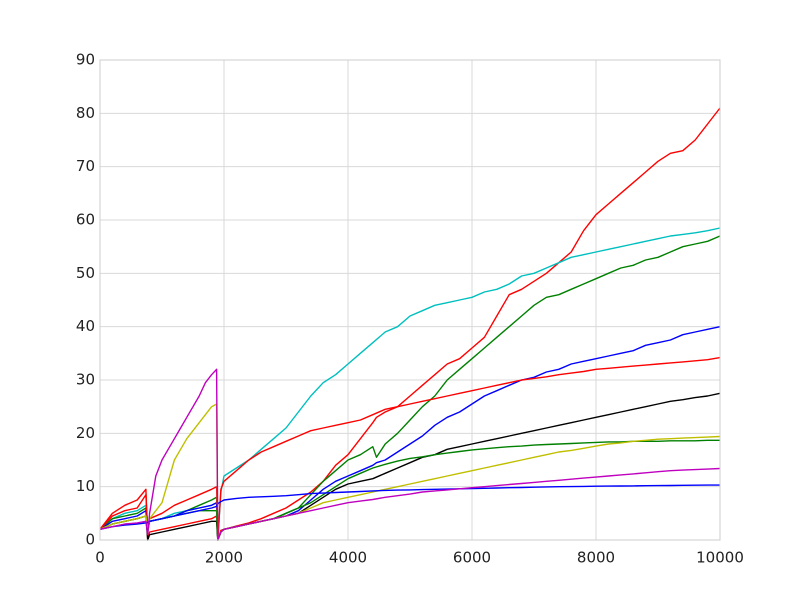 The width and height of the screenshot is (800, 600). I want to click on y-tick-label: 70, so click(85, 166).